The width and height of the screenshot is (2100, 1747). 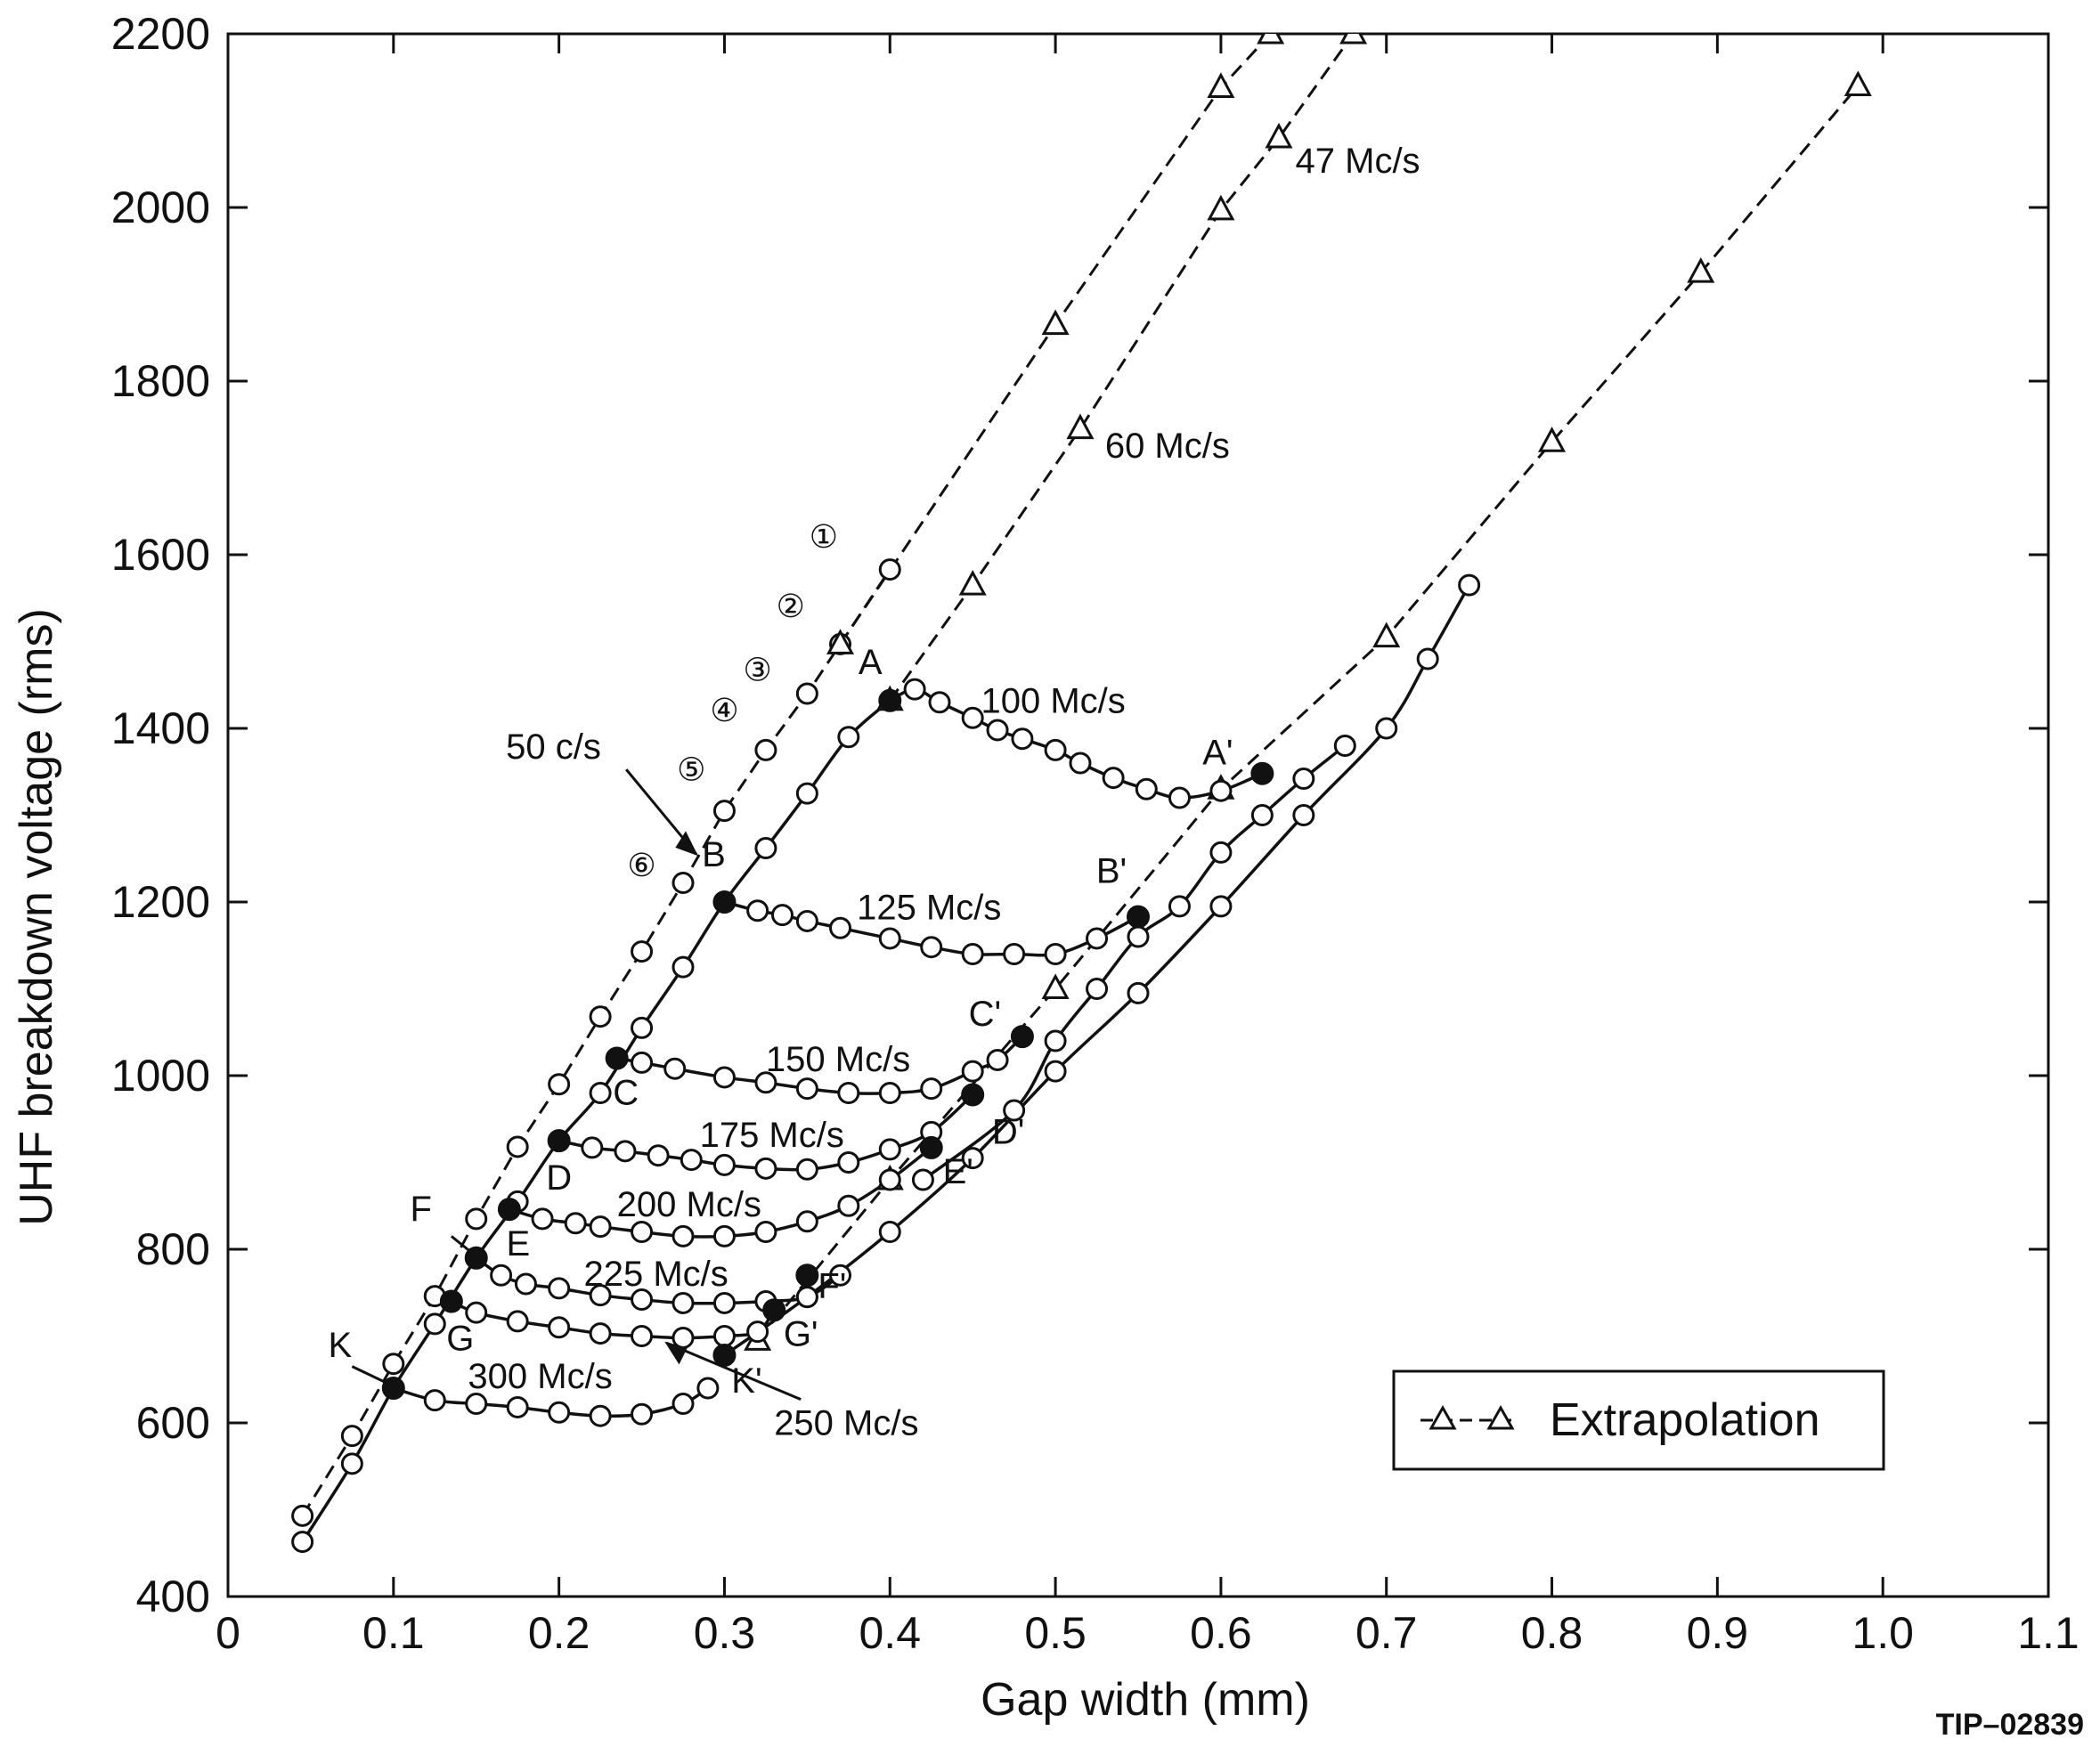 What do you see at coordinates (691, 770) in the screenshot?
I see `circled-number-5: ⑤` at bounding box center [691, 770].